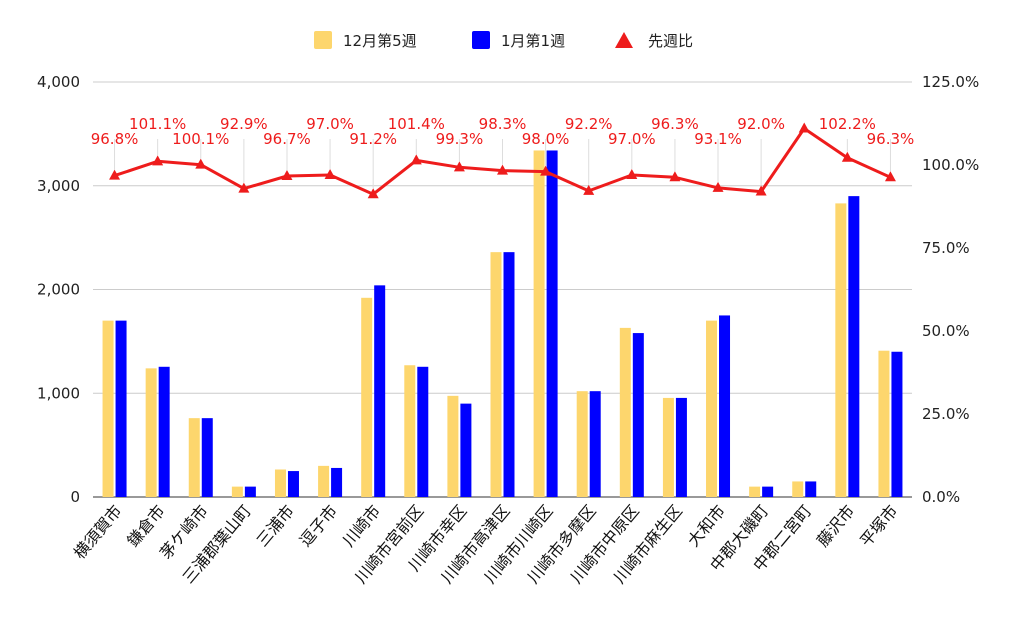  What do you see at coordinates (460, 139) in the screenshot?
I see `data-label: 99.3%` at bounding box center [460, 139].